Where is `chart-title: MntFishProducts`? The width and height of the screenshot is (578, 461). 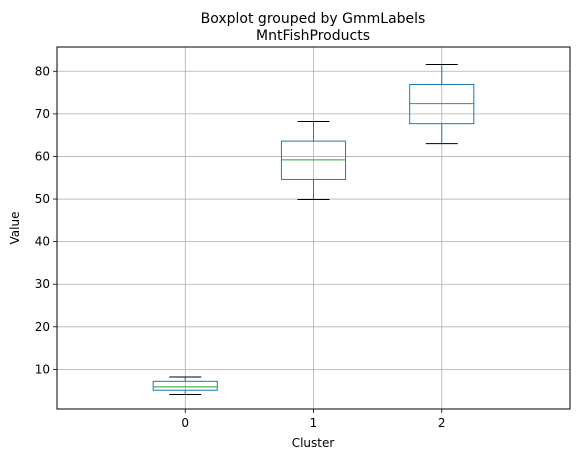 chart-title: MntFishProducts is located at coordinates (313, 36).